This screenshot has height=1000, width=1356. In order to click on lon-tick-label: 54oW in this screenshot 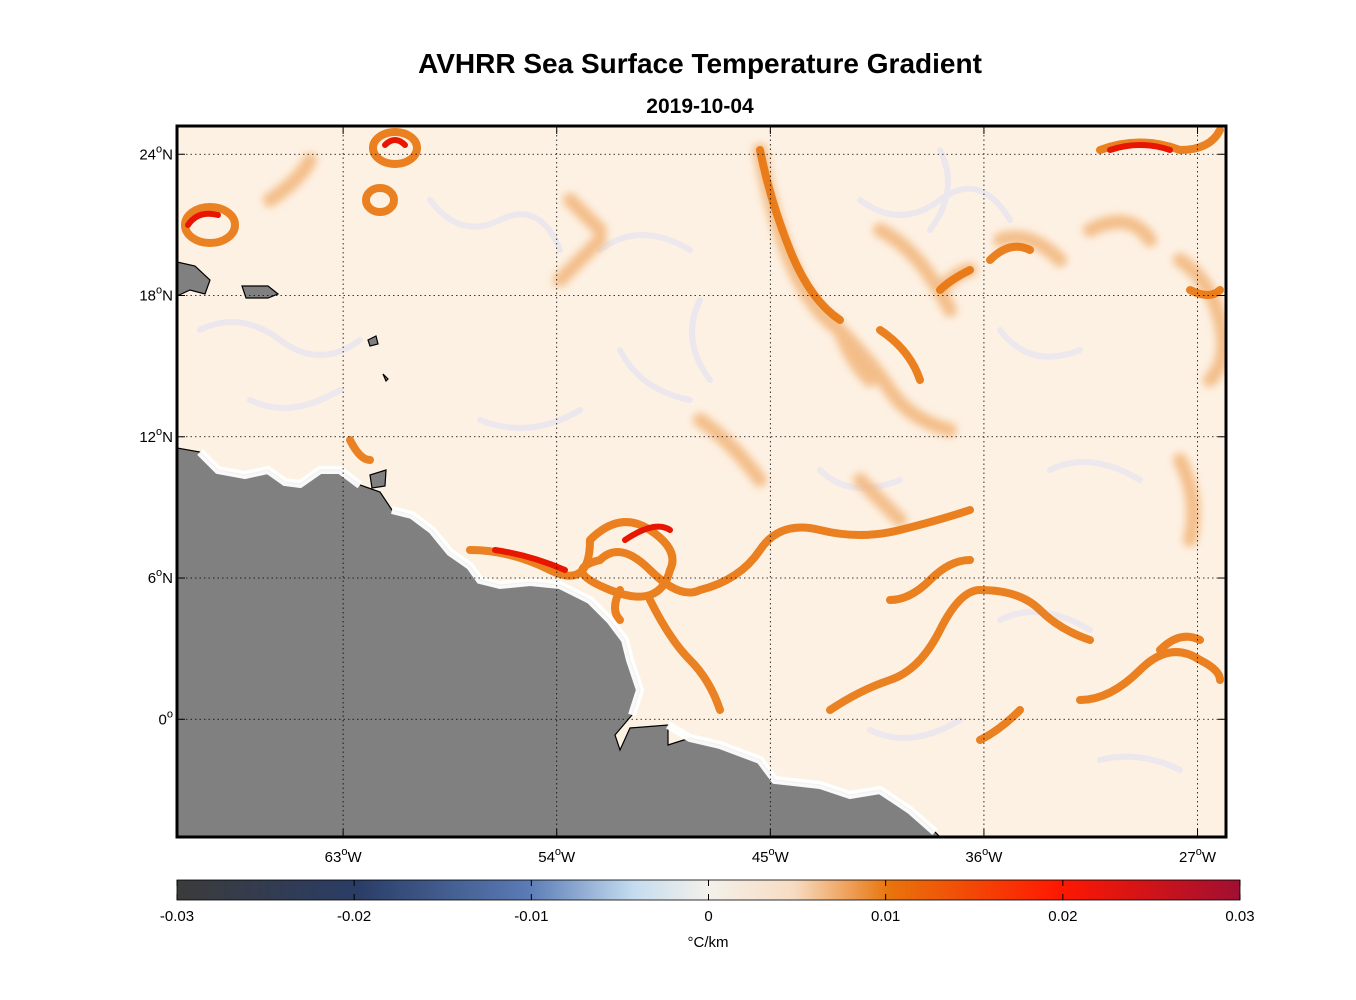, I will do `click(557, 856)`.